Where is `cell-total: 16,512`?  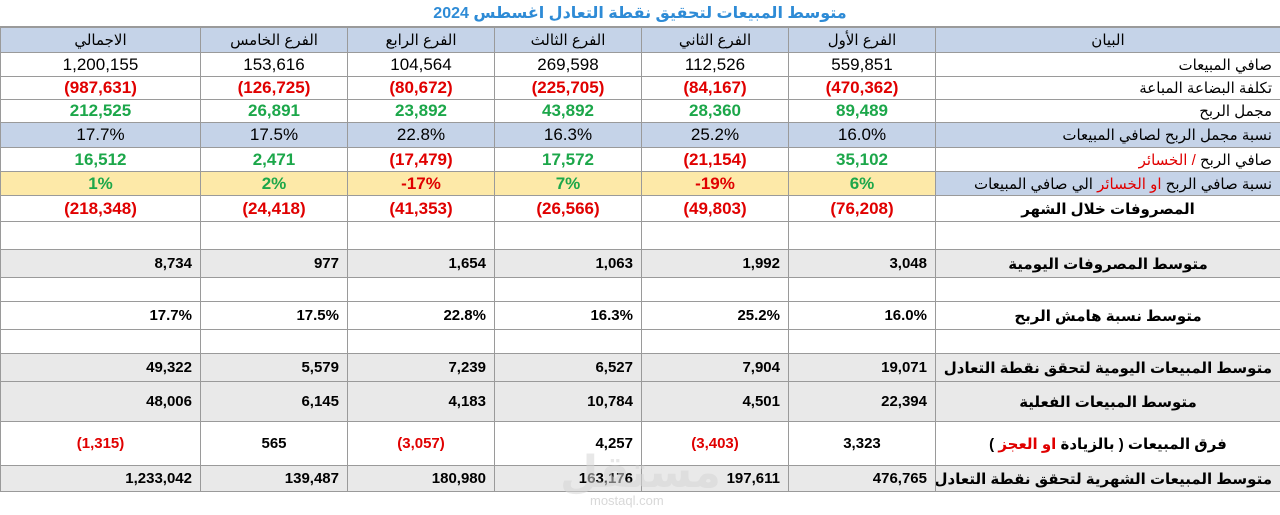
cell-total: 16,512 is located at coordinates (100, 159).